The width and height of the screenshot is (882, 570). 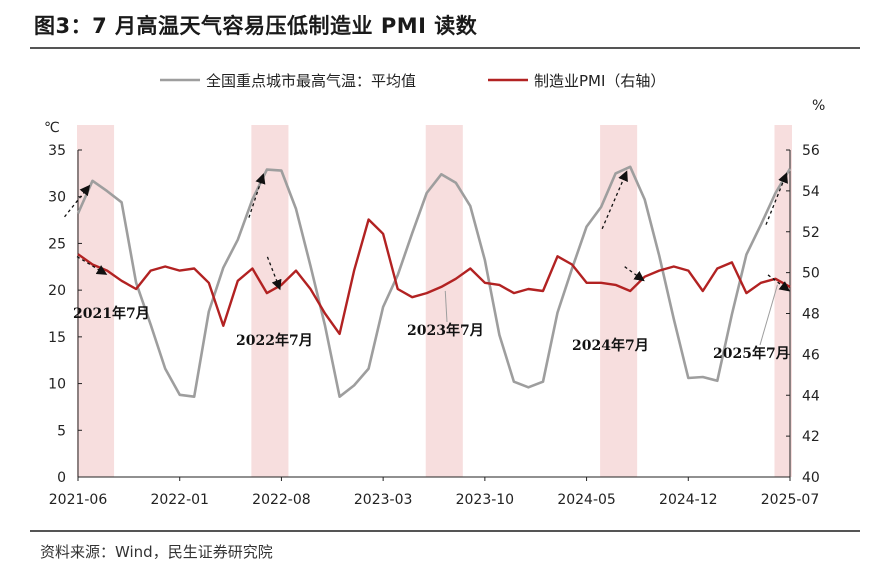 What do you see at coordinates (445, 531) in the screenshot?
I see `bottom-rule` at bounding box center [445, 531].